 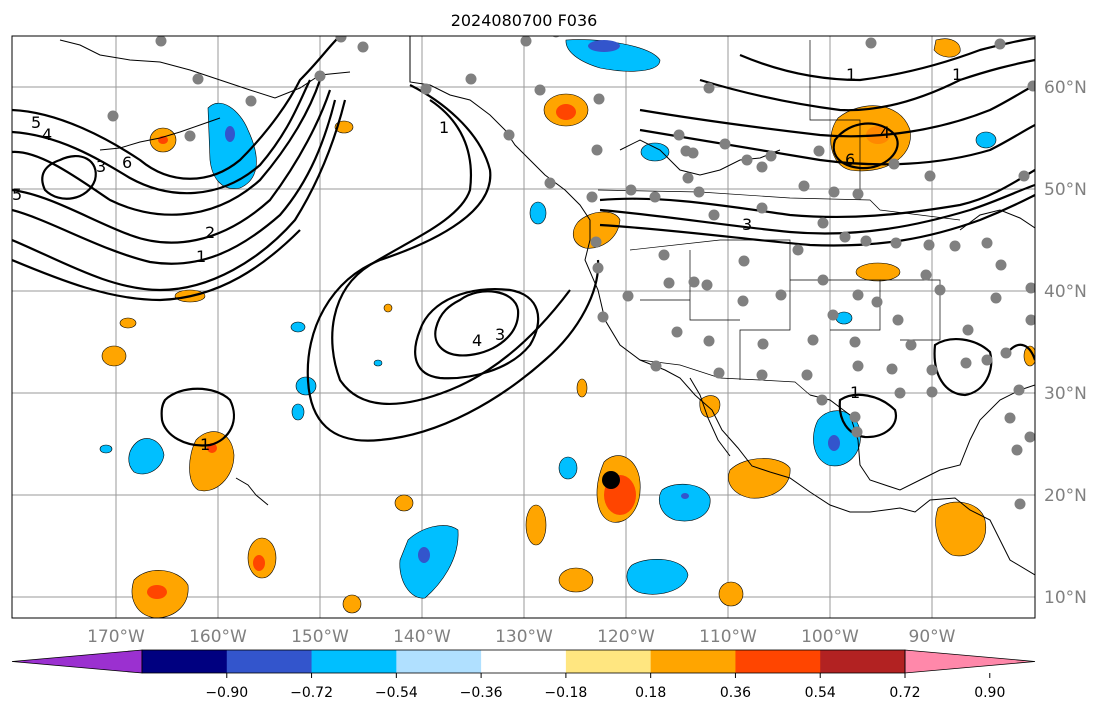 What do you see at coordinates (1065, 496) in the screenshot?
I see `lat-label: 20°N` at bounding box center [1065, 496].